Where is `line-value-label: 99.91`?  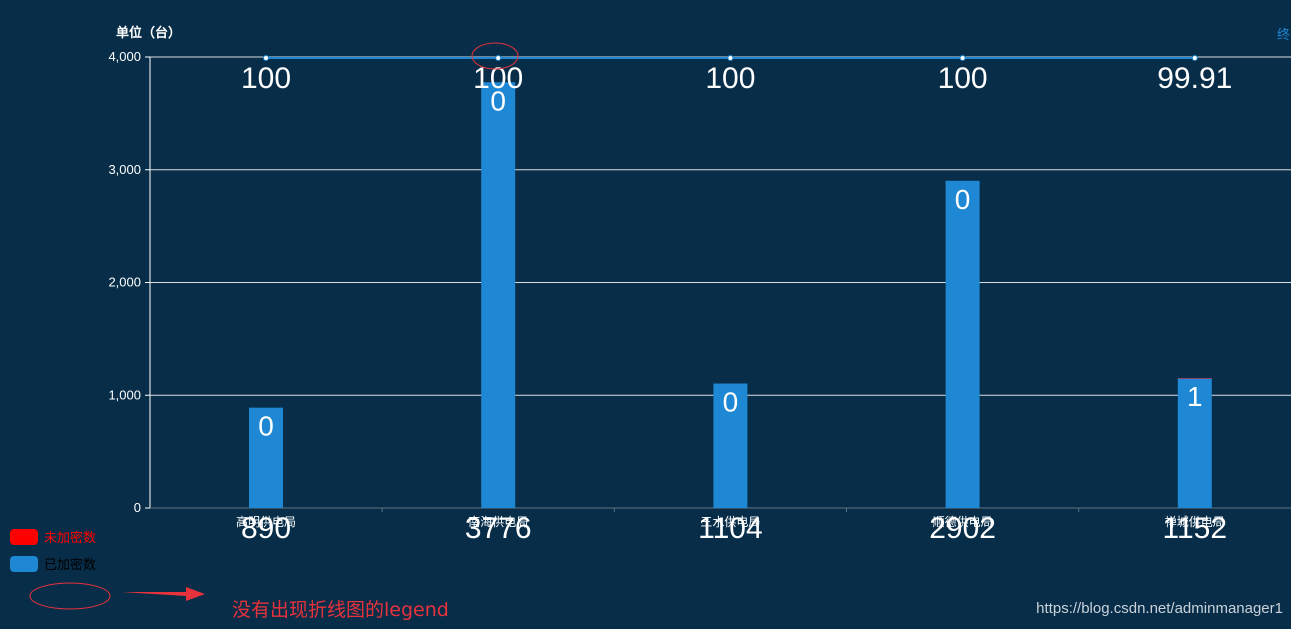 line-value-label: 99.91 is located at coordinates (1194, 78).